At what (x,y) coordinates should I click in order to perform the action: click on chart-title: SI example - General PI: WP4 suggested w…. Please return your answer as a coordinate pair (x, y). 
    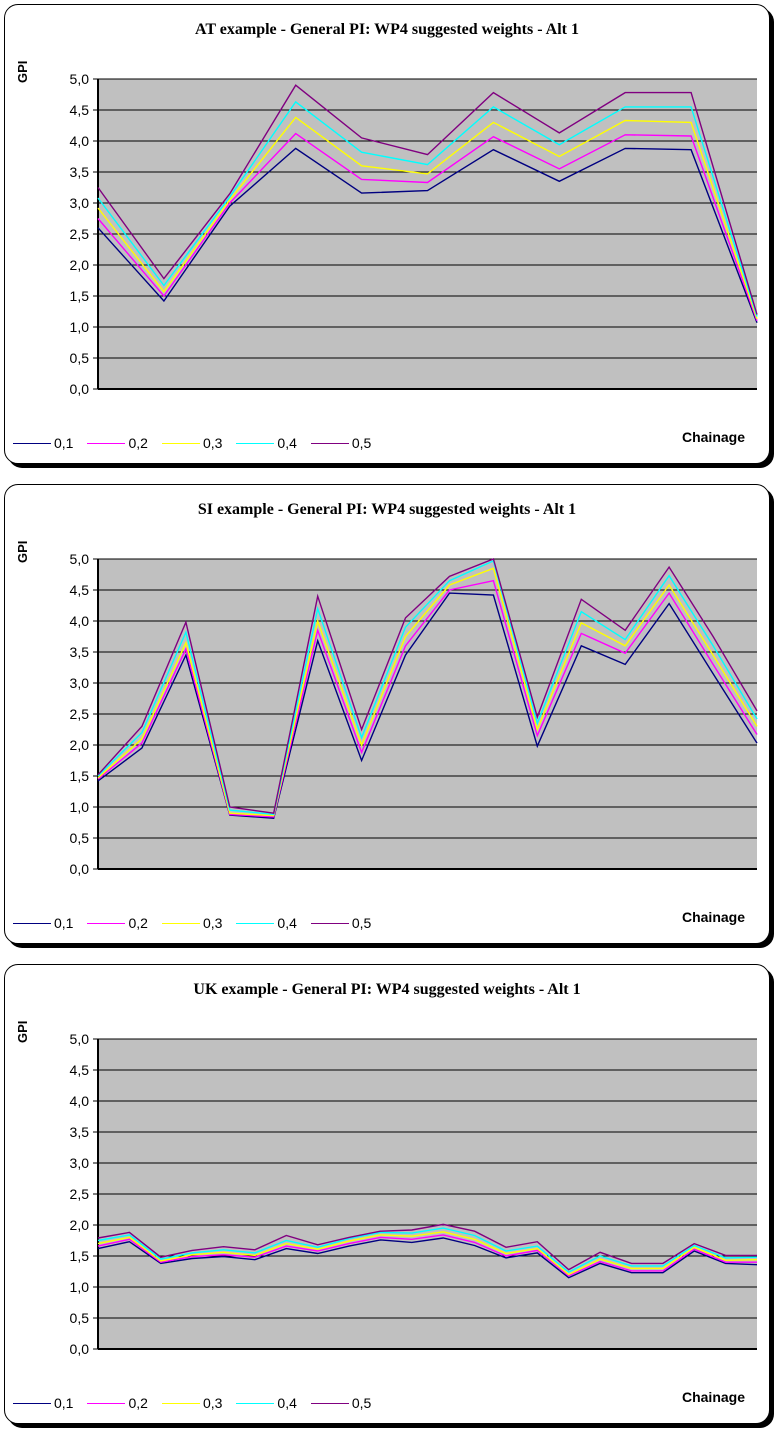
    Looking at the image, I should click on (387, 509).